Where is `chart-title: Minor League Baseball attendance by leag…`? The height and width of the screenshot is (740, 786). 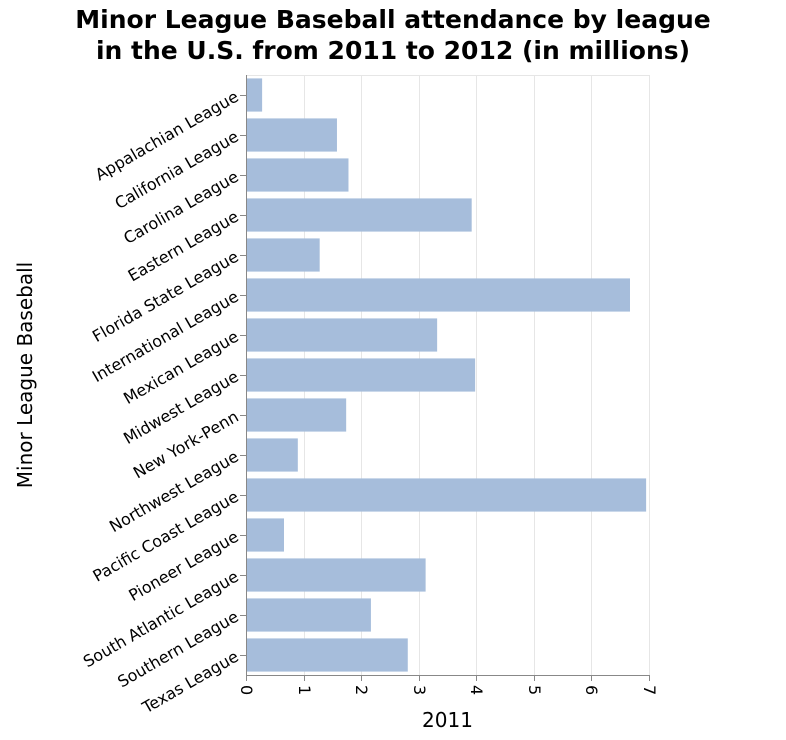
chart-title: Minor League Baseball attendance by leag… is located at coordinates (393, 35).